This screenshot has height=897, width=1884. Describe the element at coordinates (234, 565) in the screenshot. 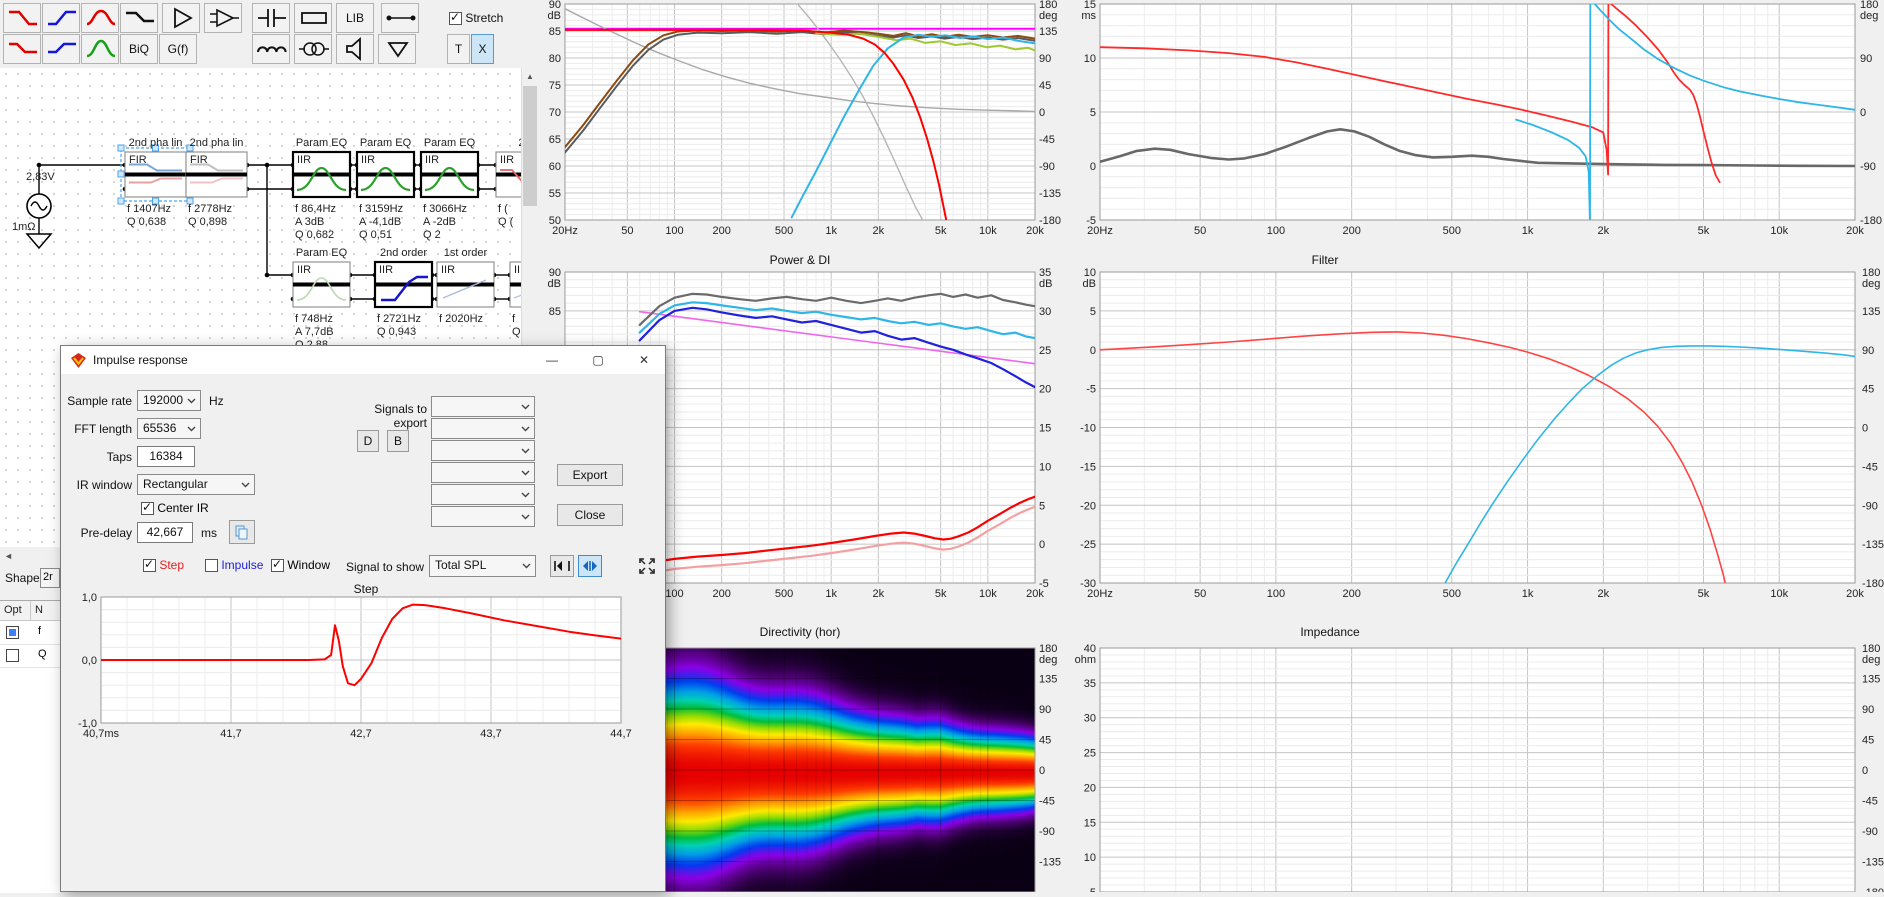

I see `impulse-checkbox: Impulse` at that location.